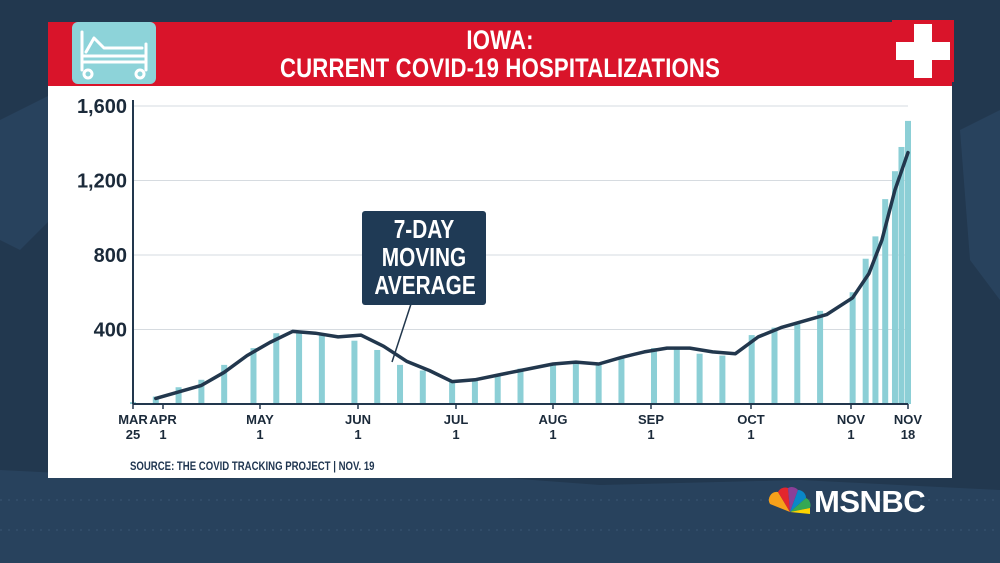  Describe the element at coordinates (870, 501) in the screenshot. I see `brand-wordmark: MSNBC` at that location.